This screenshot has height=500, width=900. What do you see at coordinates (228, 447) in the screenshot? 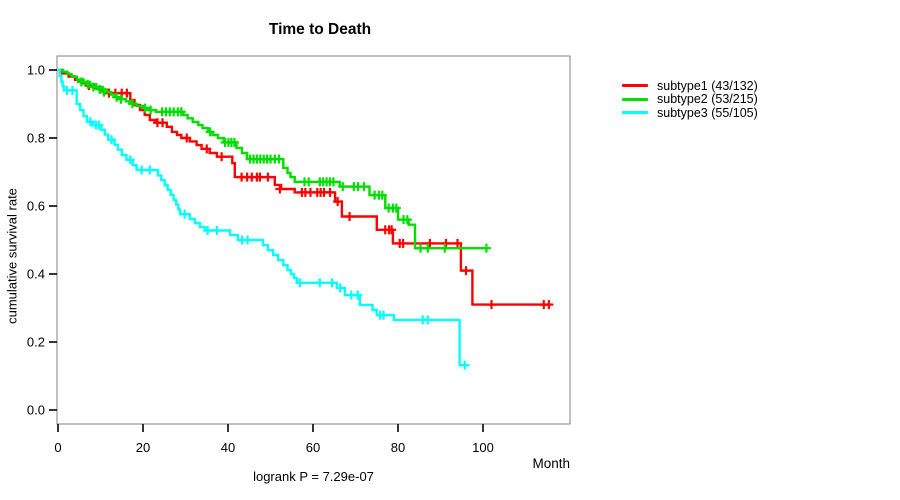
I see `x-axis-tick-label: 40` at bounding box center [228, 447].